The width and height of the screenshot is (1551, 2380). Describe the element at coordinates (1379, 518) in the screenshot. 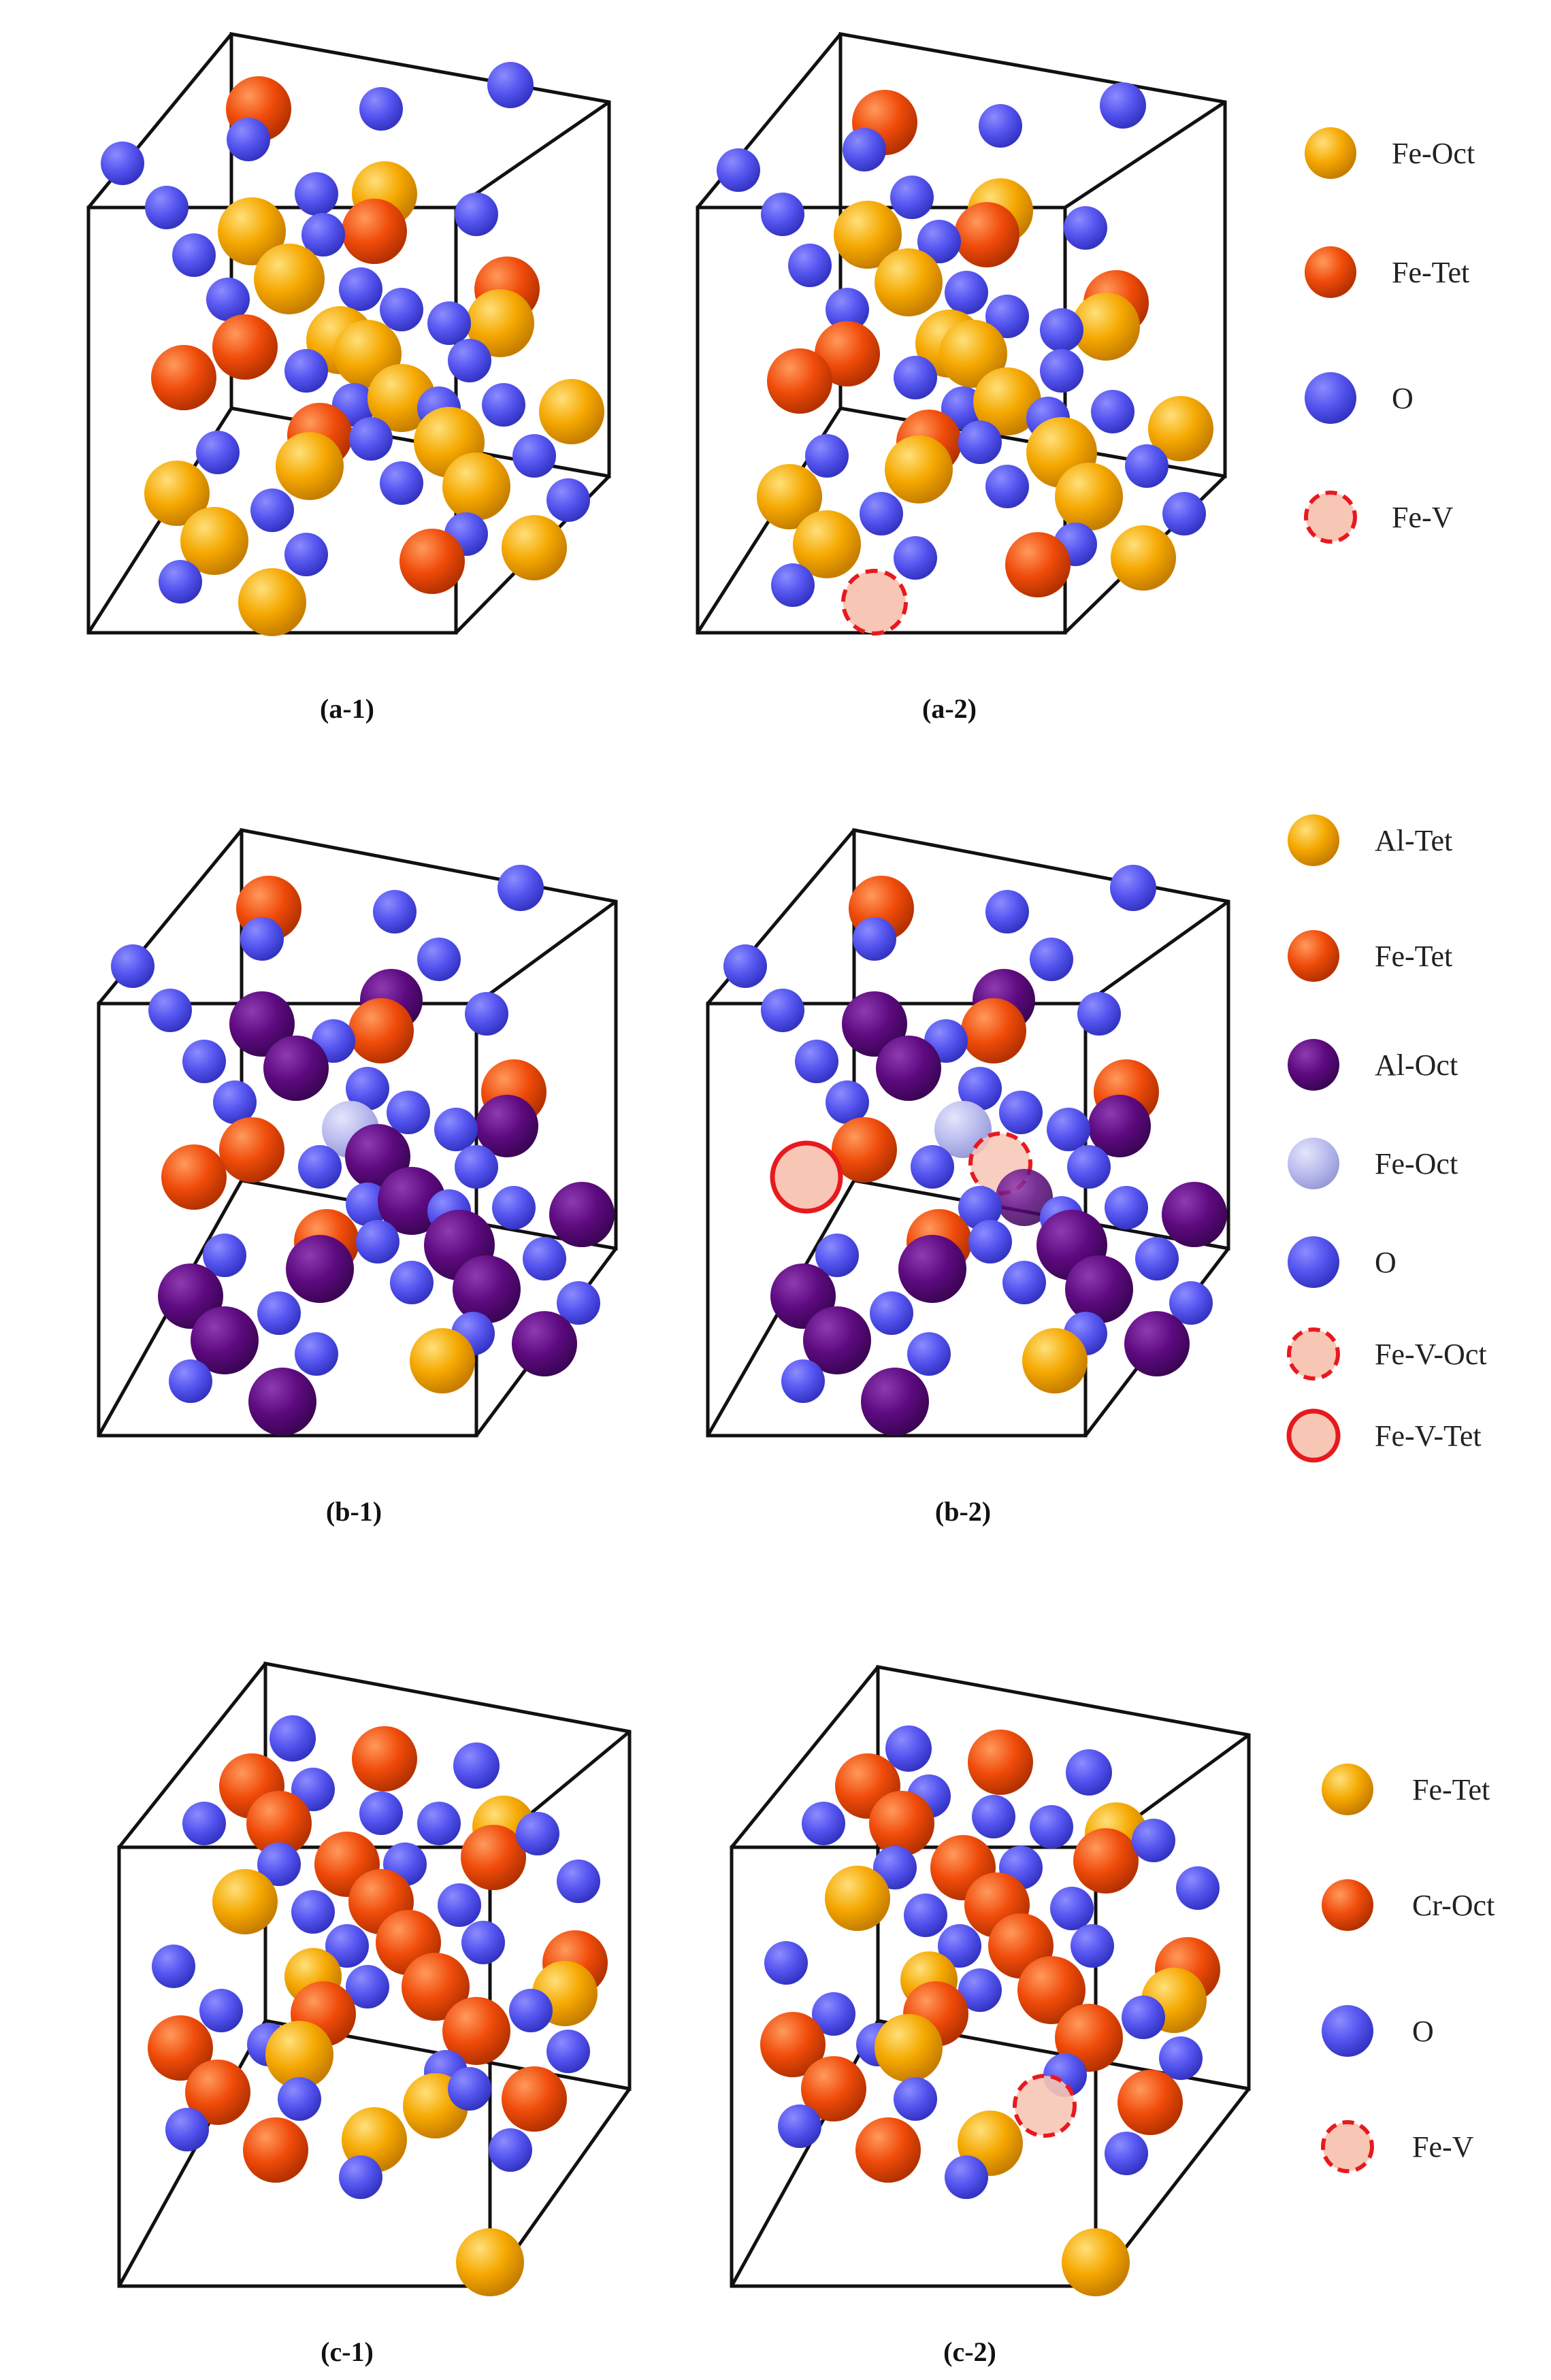

I see `legend-item: Fe-V` at that location.